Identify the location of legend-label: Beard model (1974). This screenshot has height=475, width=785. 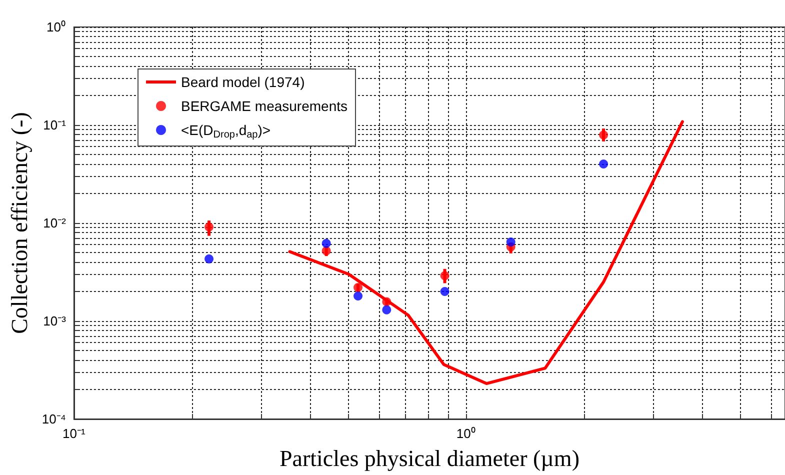
(243, 82).